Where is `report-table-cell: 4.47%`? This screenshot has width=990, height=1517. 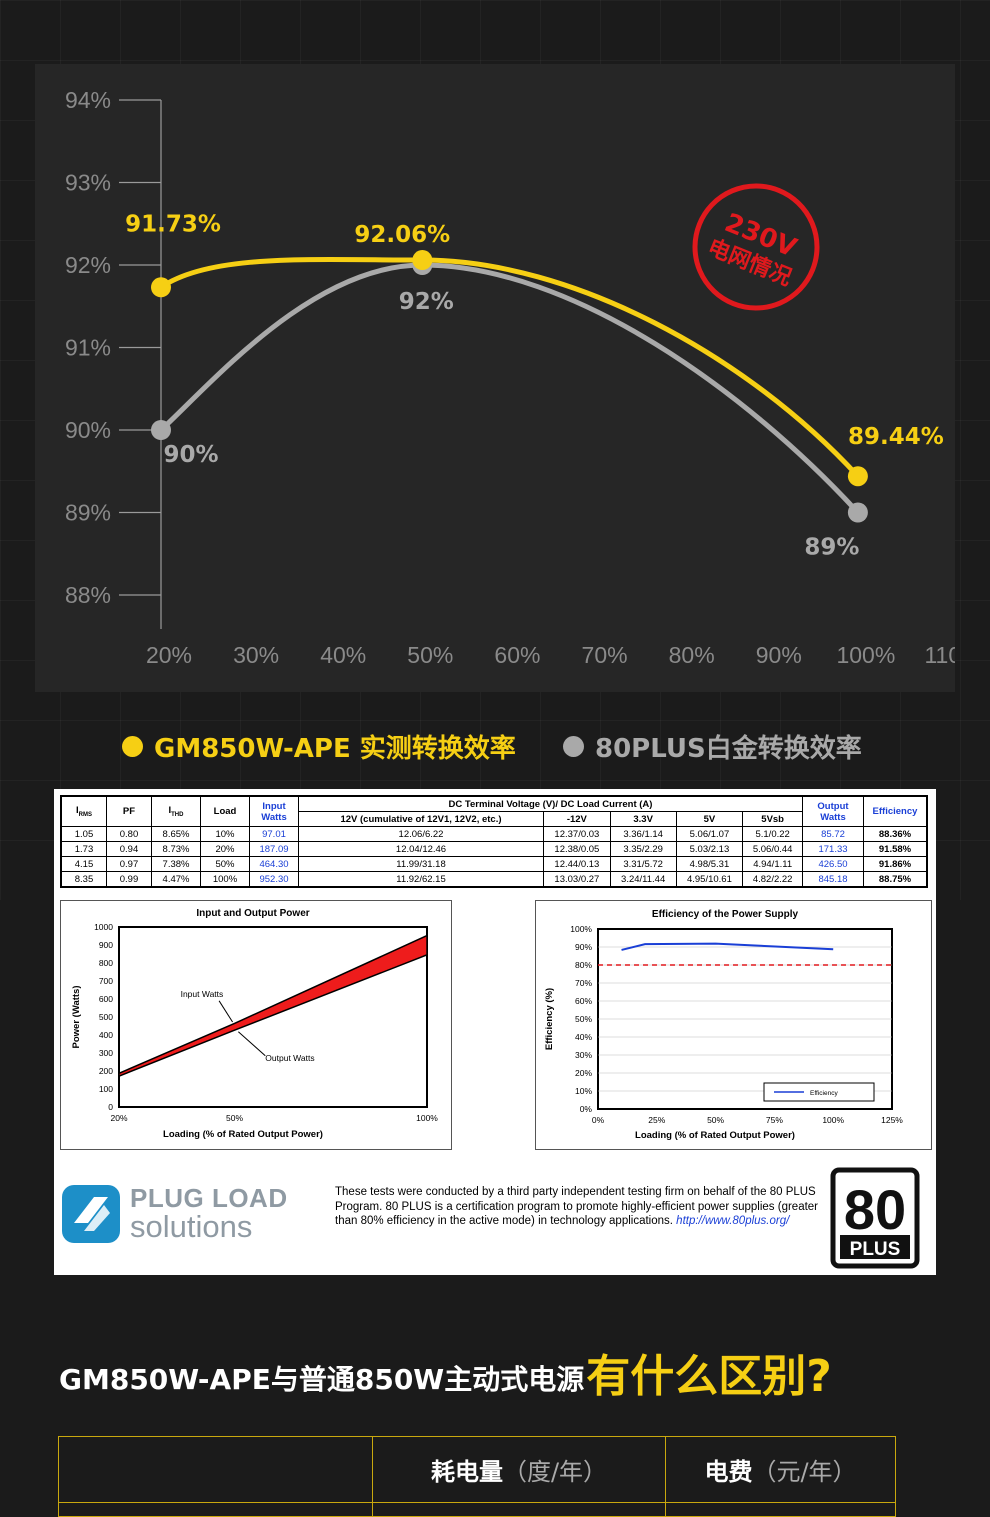
report-table-cell: 4.47% is located at coordinates (176, 879).